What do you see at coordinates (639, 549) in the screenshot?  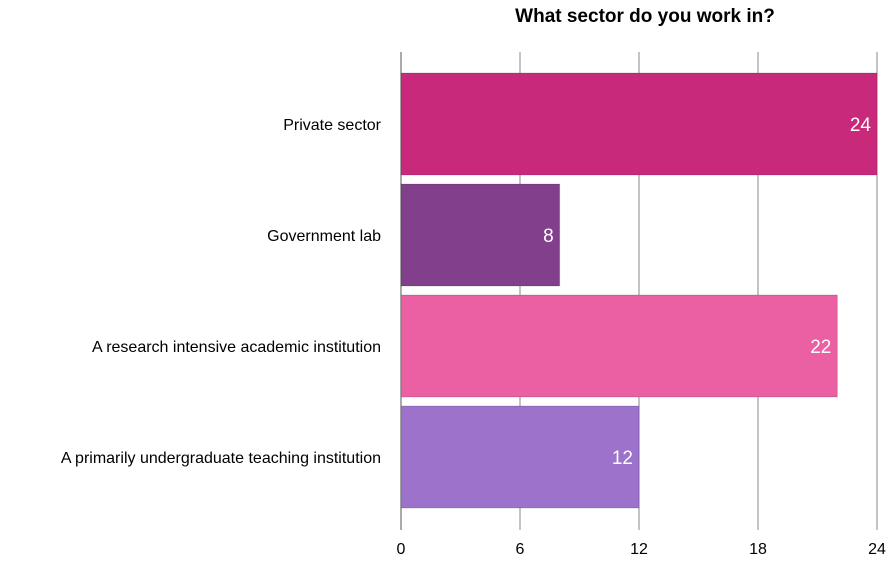 I see `x-tick-label: 12` at bounding box center [639, 549].